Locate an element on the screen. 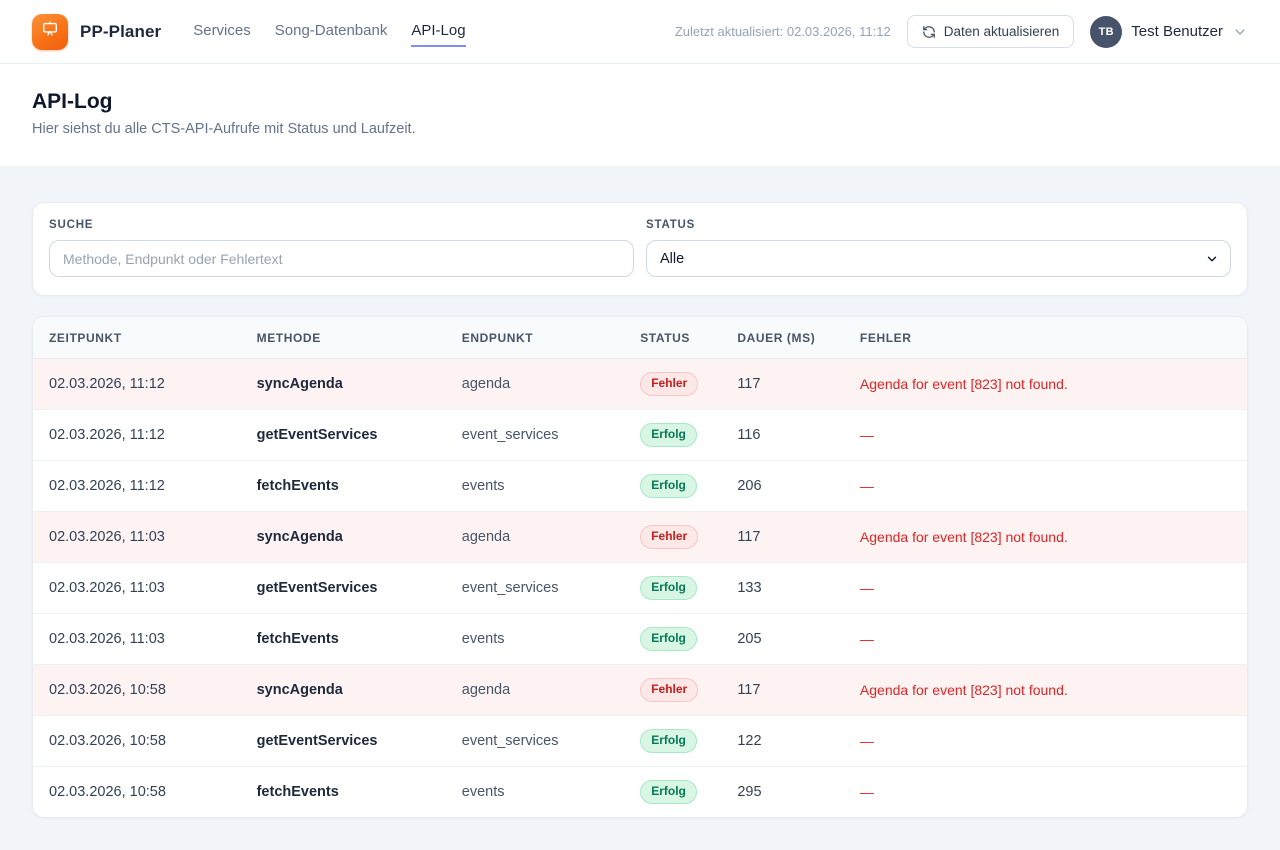 The image size is (1280, 850). status-field-group: STATUS Alle is located at coordinates (938, 248).